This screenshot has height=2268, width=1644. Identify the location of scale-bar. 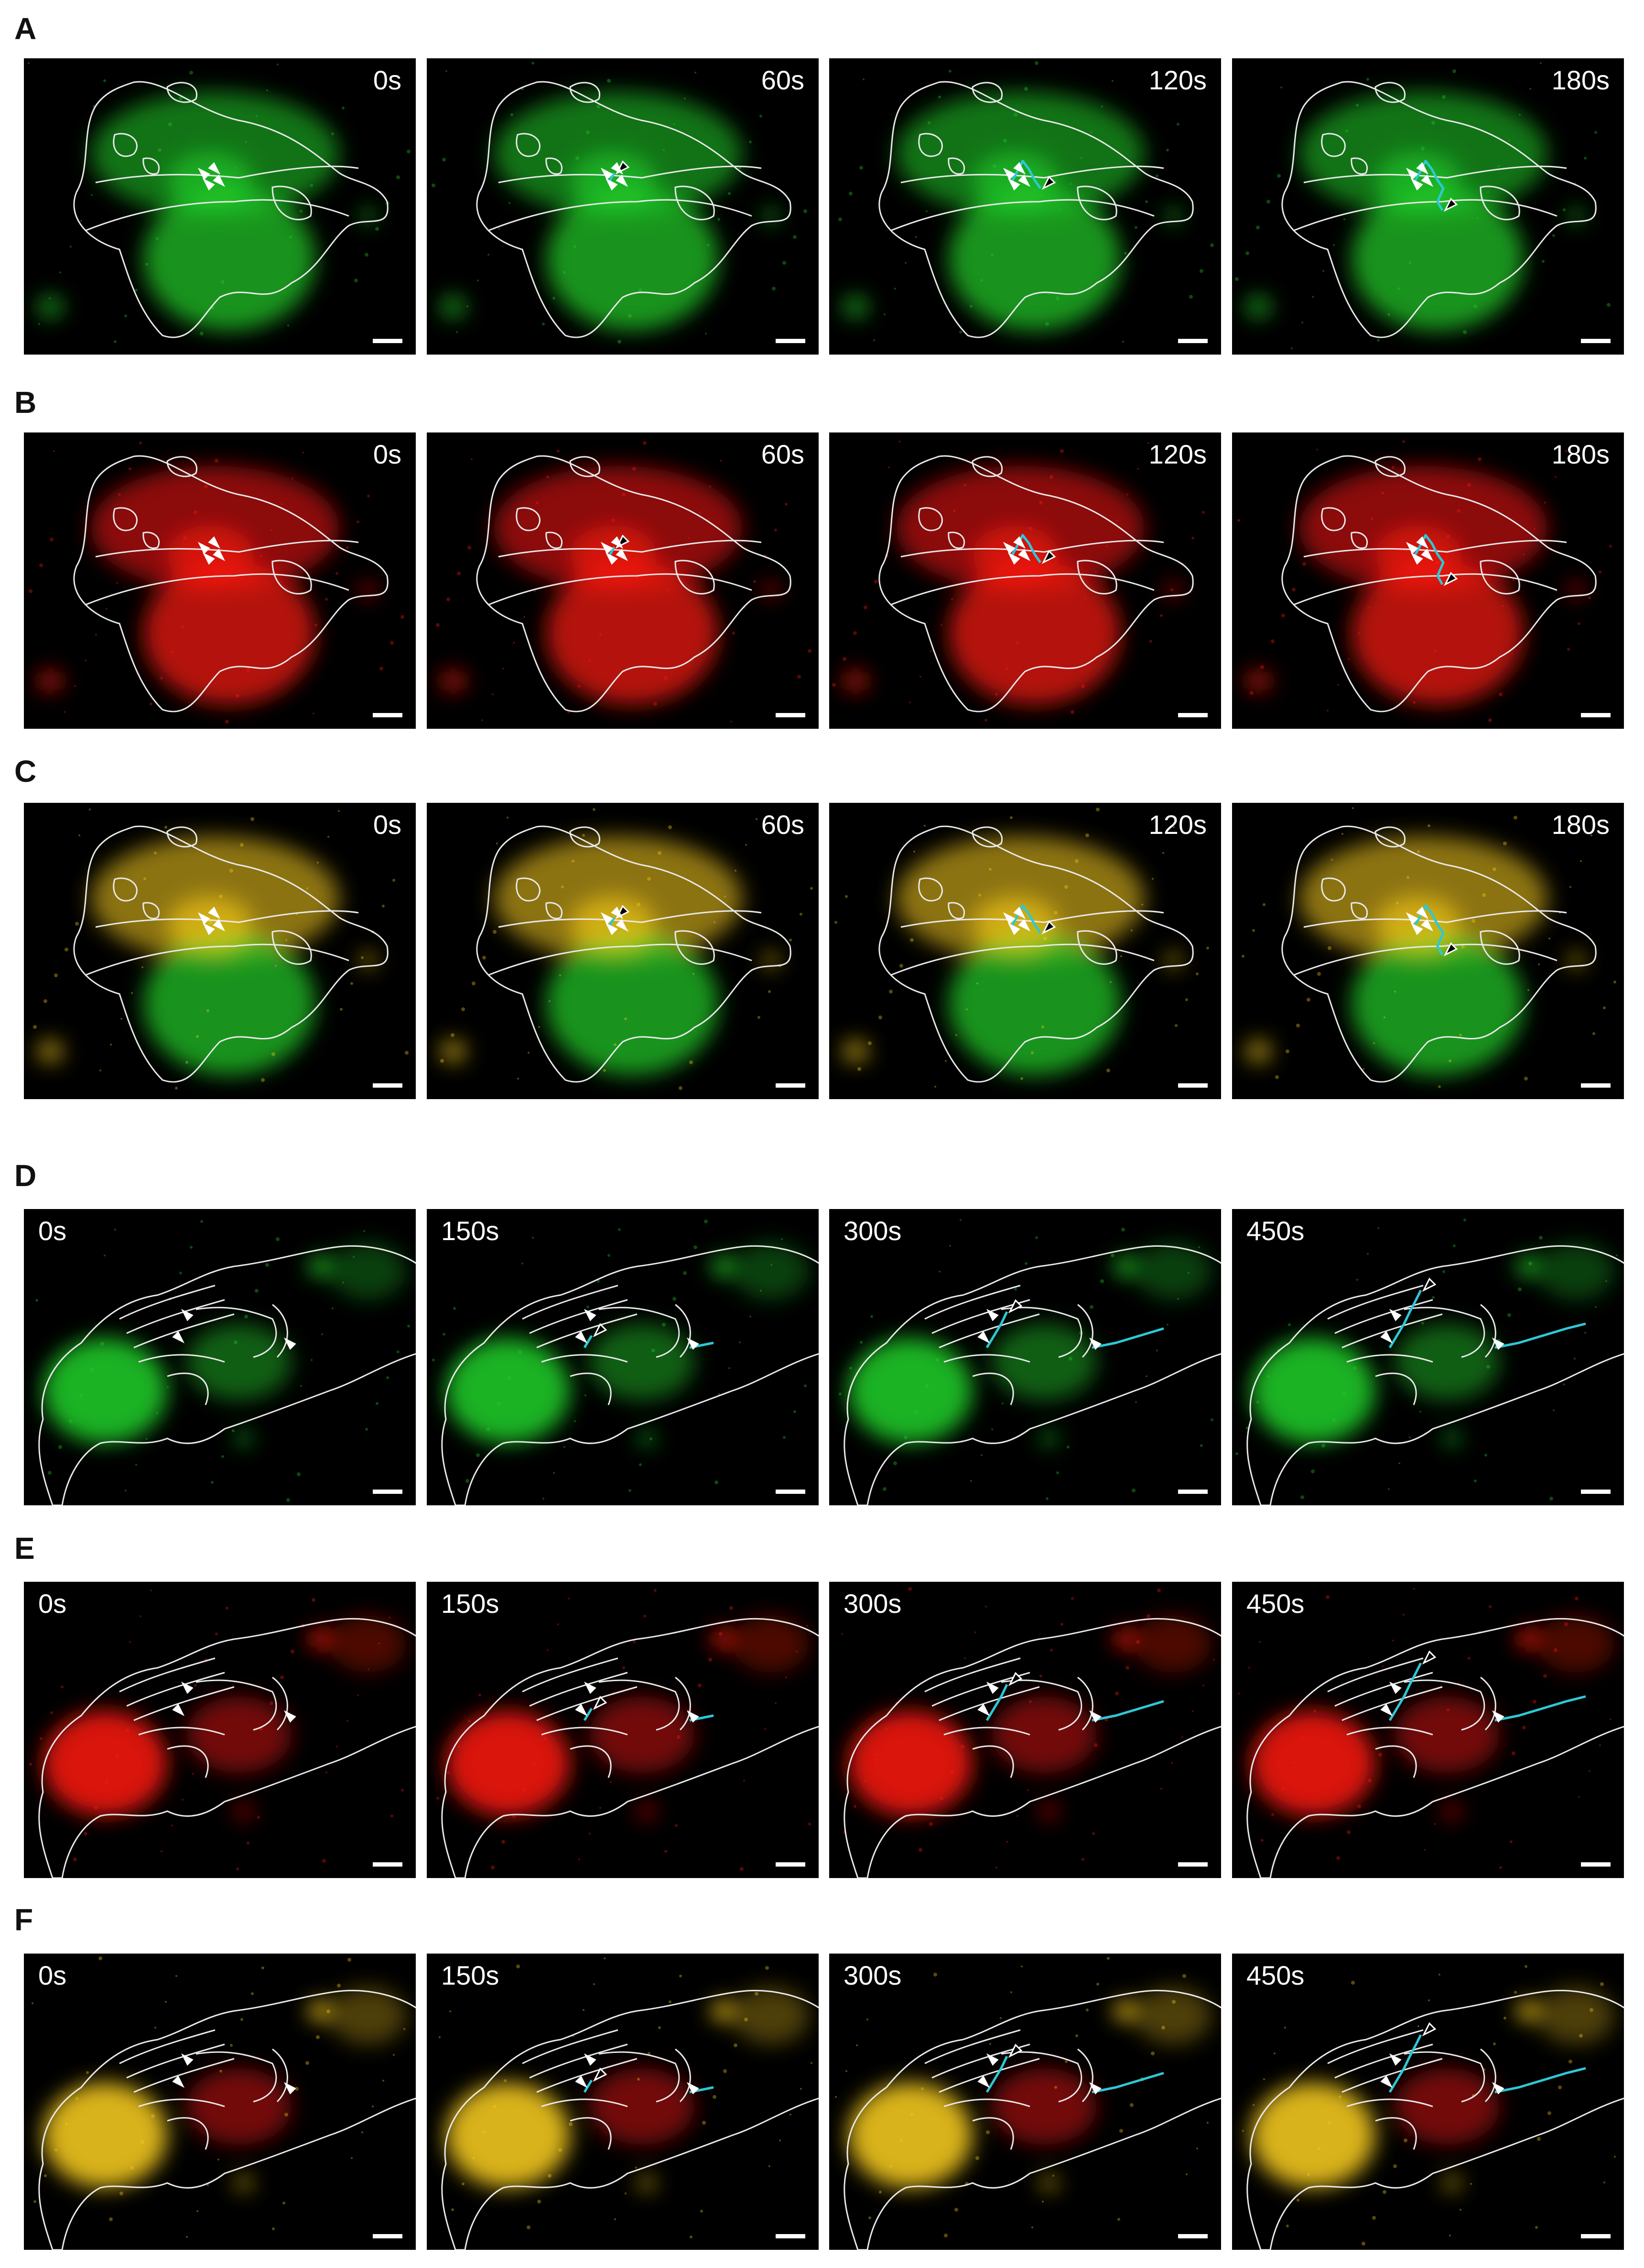
(1596, 1864).